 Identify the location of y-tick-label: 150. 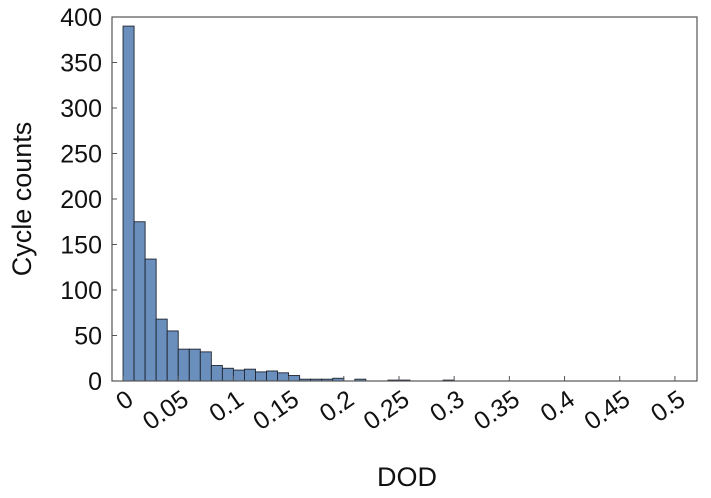
(81, 246).